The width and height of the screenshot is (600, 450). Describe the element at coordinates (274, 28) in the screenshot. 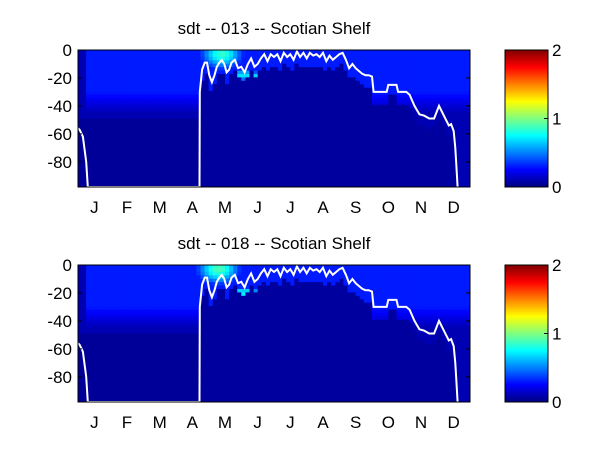

I see `chart-title: sdt -- 013 -- Scotian Shelf` at that location.